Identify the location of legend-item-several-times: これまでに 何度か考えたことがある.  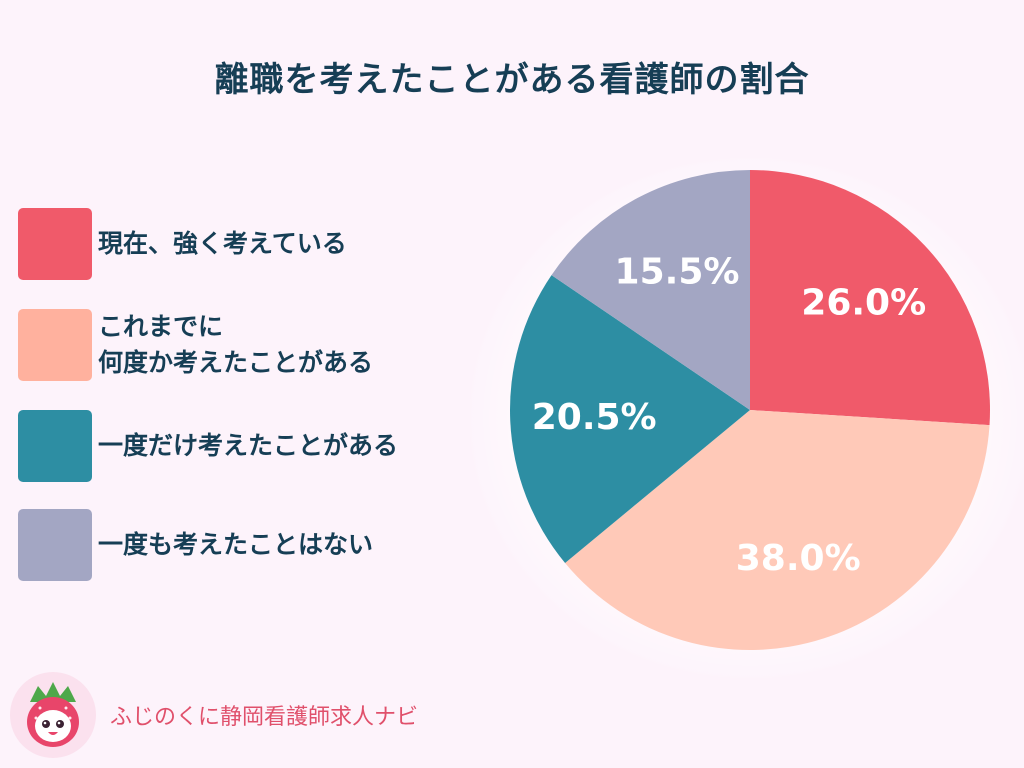
(195, 345).